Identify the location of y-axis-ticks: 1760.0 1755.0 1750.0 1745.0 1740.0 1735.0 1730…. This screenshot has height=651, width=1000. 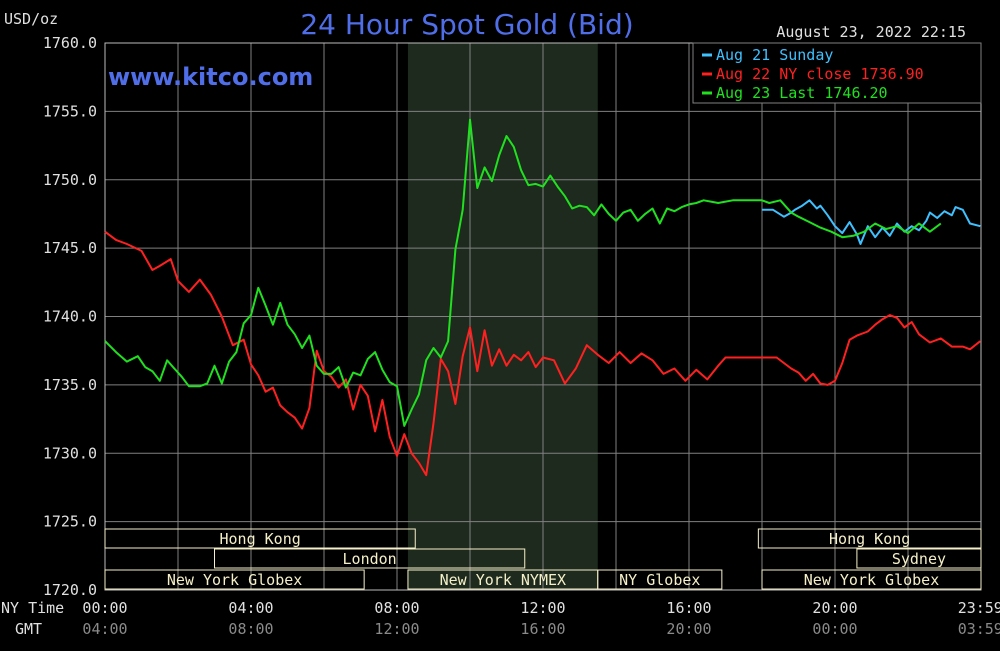
(70, 316).